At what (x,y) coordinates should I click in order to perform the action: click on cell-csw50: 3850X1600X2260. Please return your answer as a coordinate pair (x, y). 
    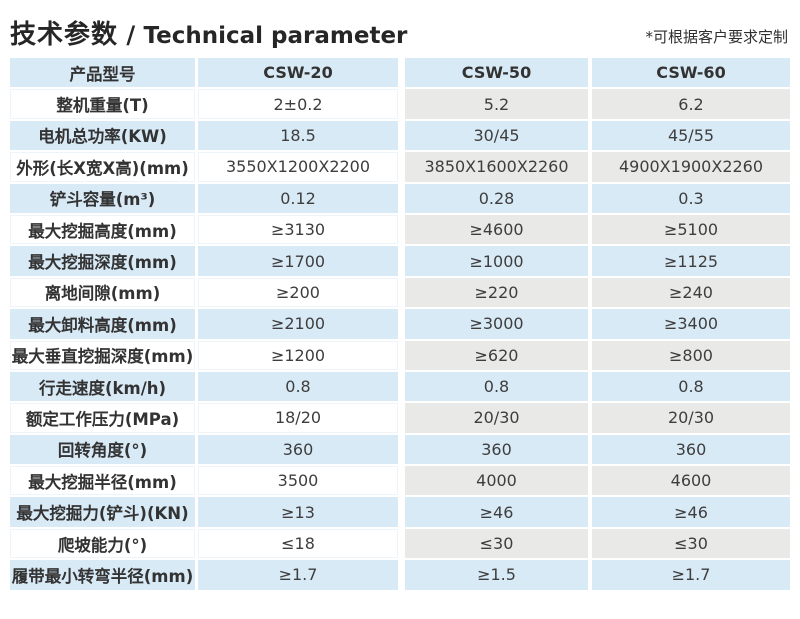
    Looking at the image, I should click on (496, 167).